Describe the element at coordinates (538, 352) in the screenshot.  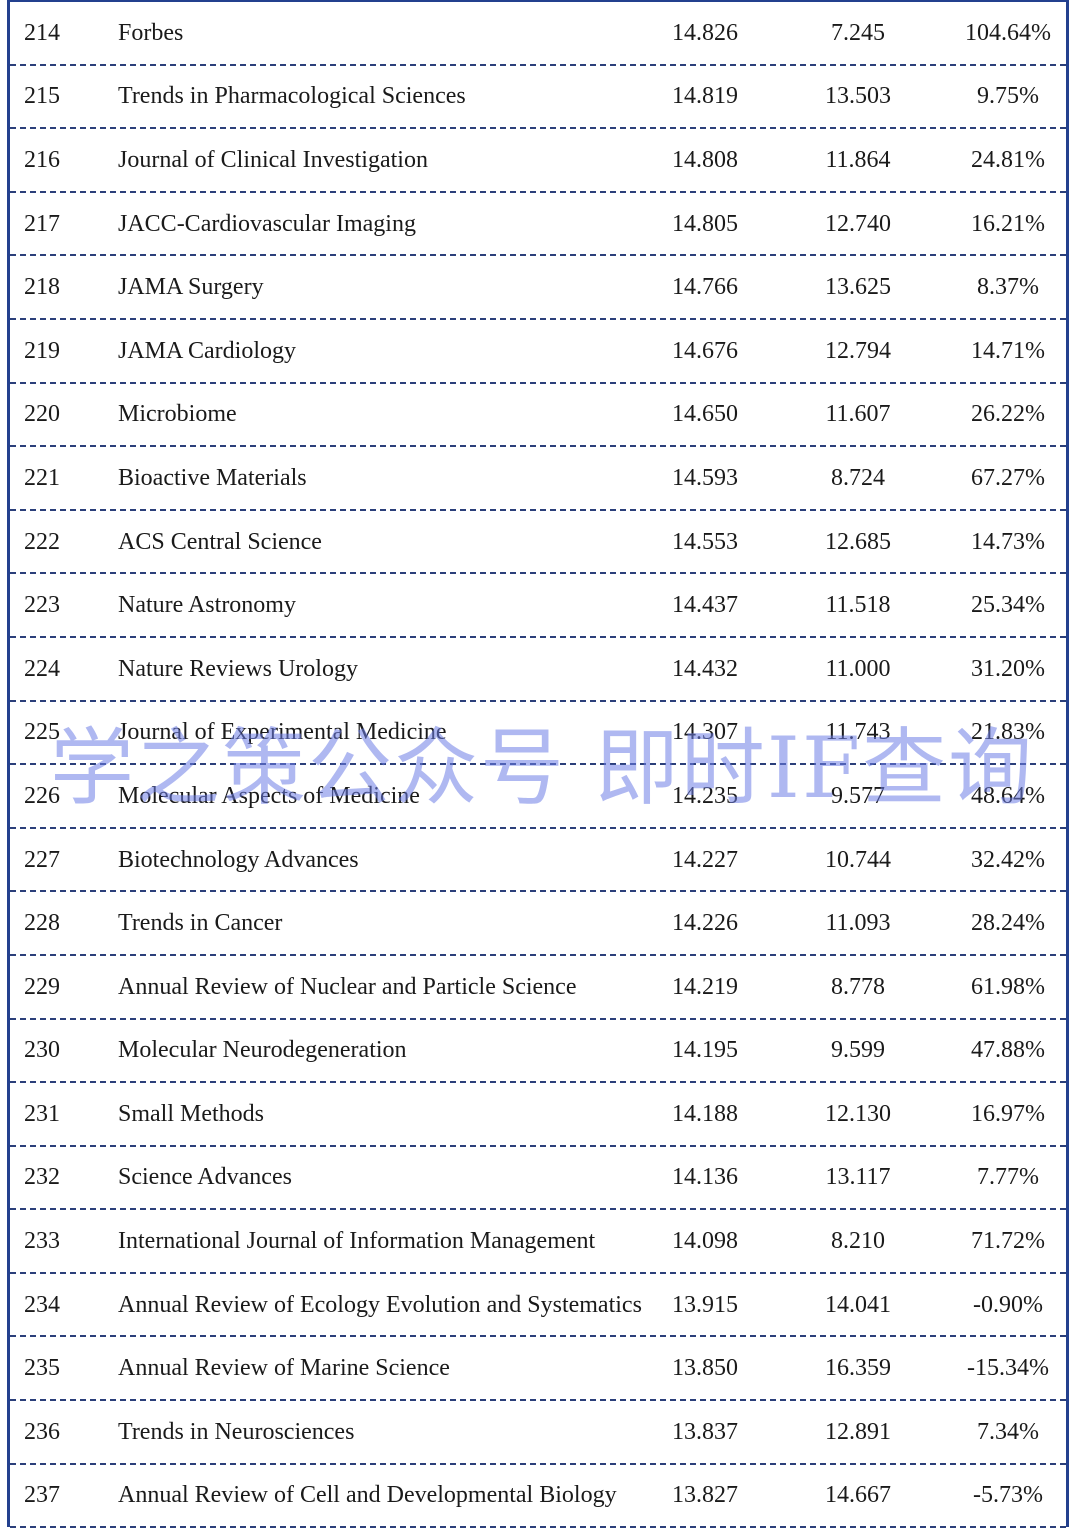
I see `table-row: 219 JAMA Cardiology 14.676 12.794 14.71%` at that location.